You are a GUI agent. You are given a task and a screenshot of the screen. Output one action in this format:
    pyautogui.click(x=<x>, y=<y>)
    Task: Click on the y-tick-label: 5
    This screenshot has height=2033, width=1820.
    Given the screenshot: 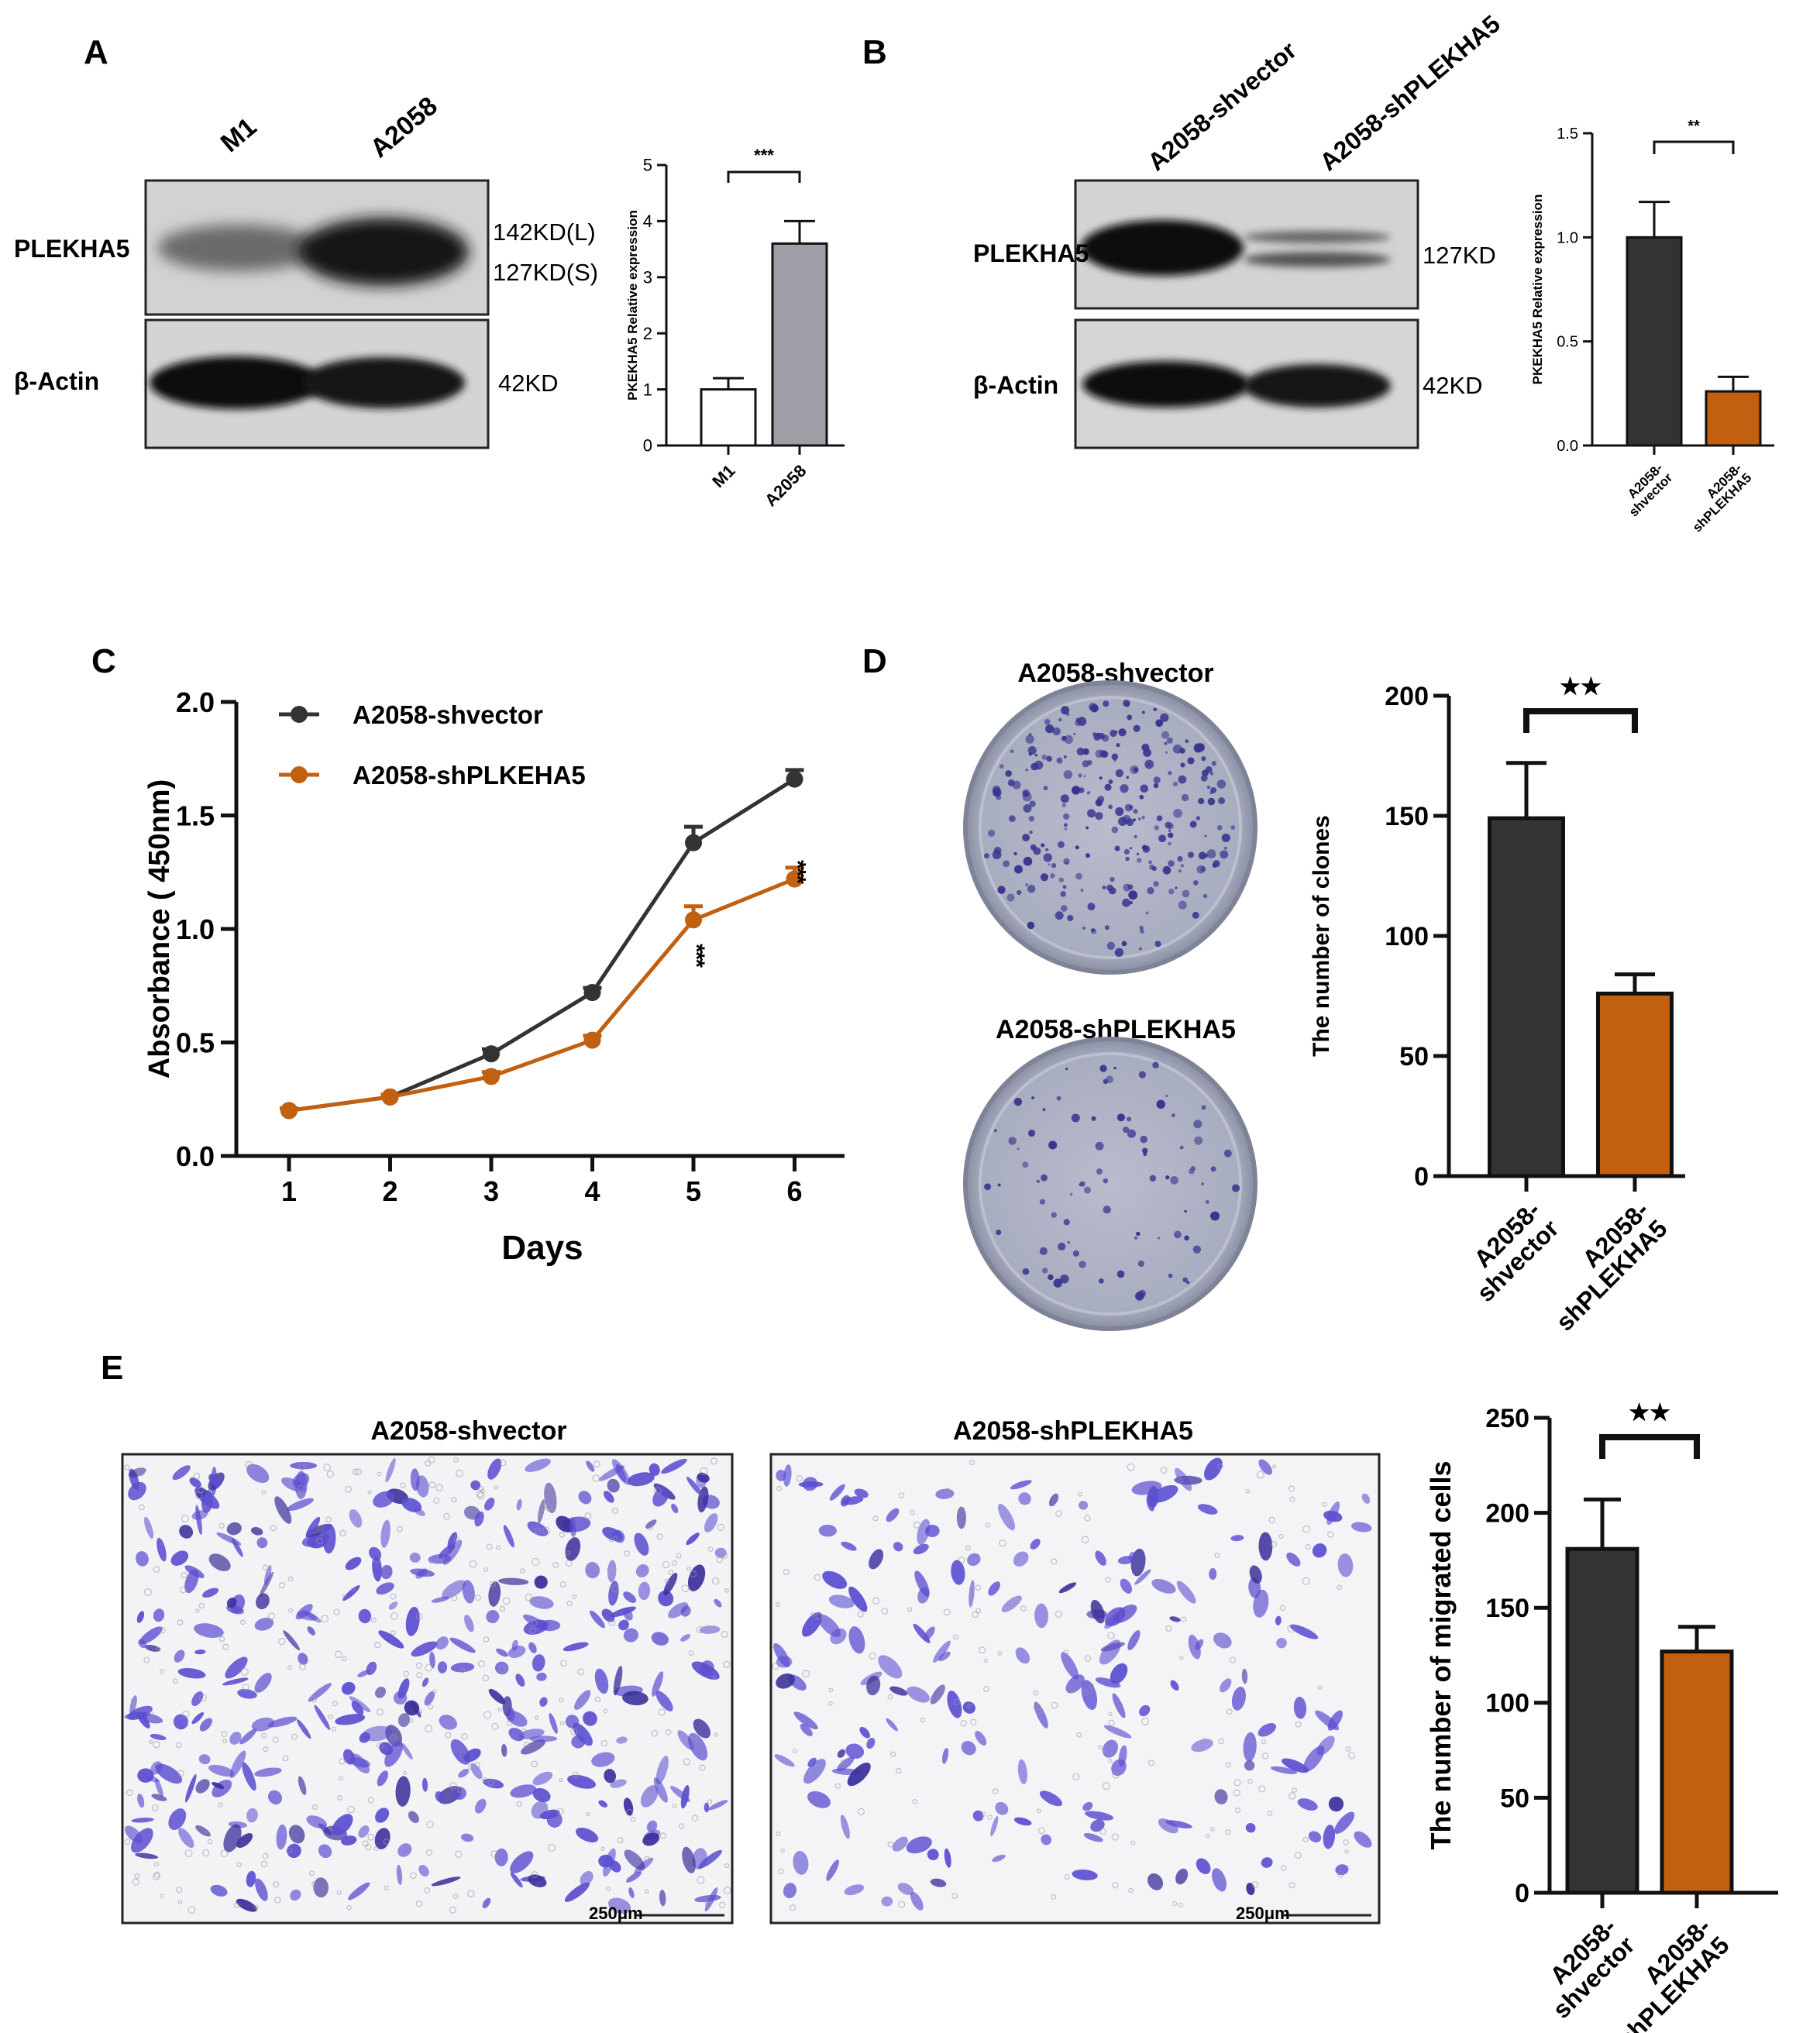 What is the action you would take?
    pyautogui.click(x=647, y=165)
    